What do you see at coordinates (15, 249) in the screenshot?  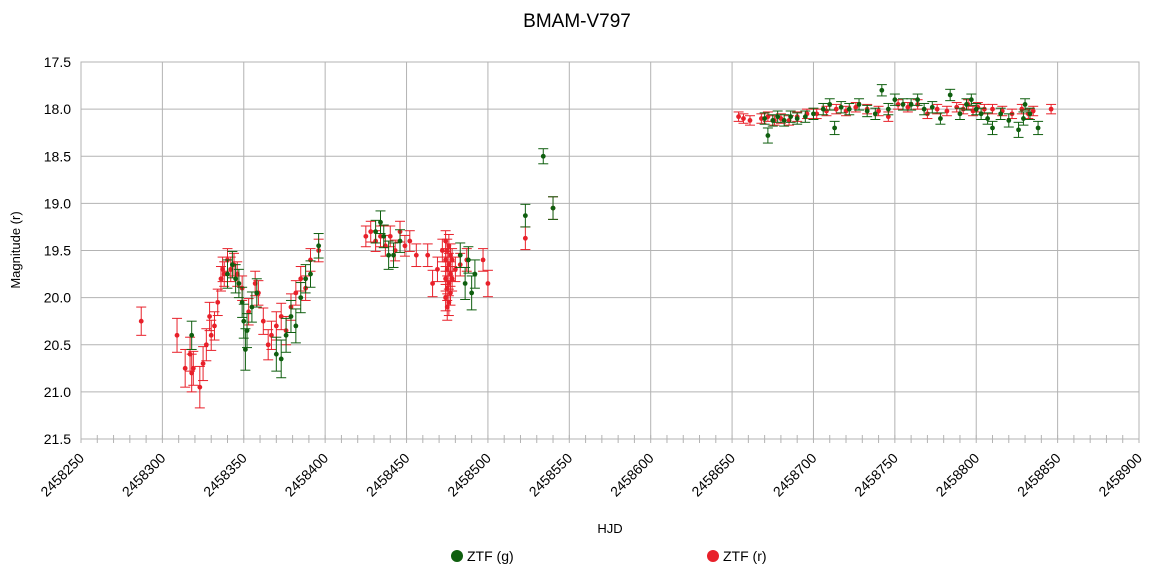 I see `y-axis-title: Magnitude (r)` at bounding box center [15, 249].